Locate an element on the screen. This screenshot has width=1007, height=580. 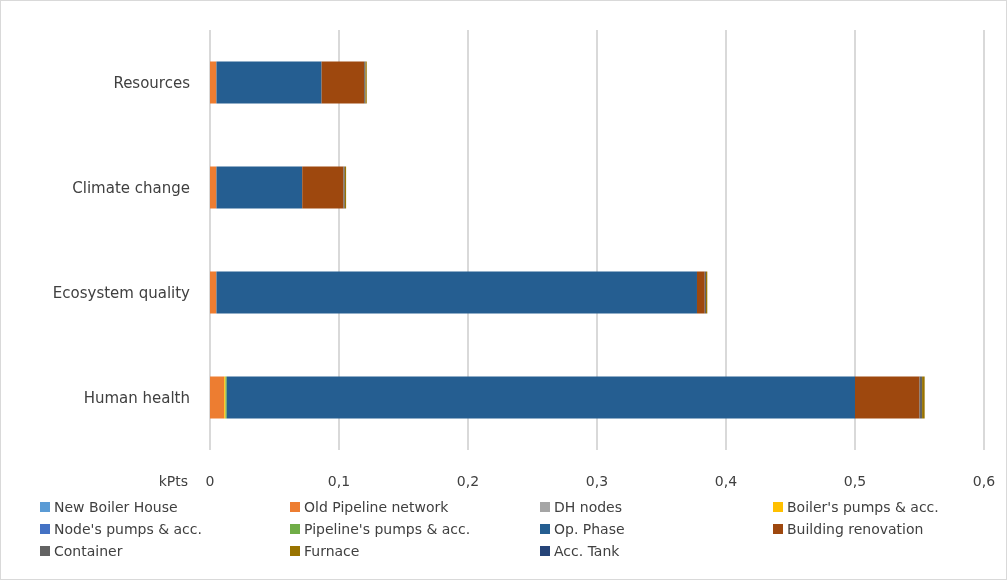
x-tick-label: 0,1 is located at coordinates (339, 481).